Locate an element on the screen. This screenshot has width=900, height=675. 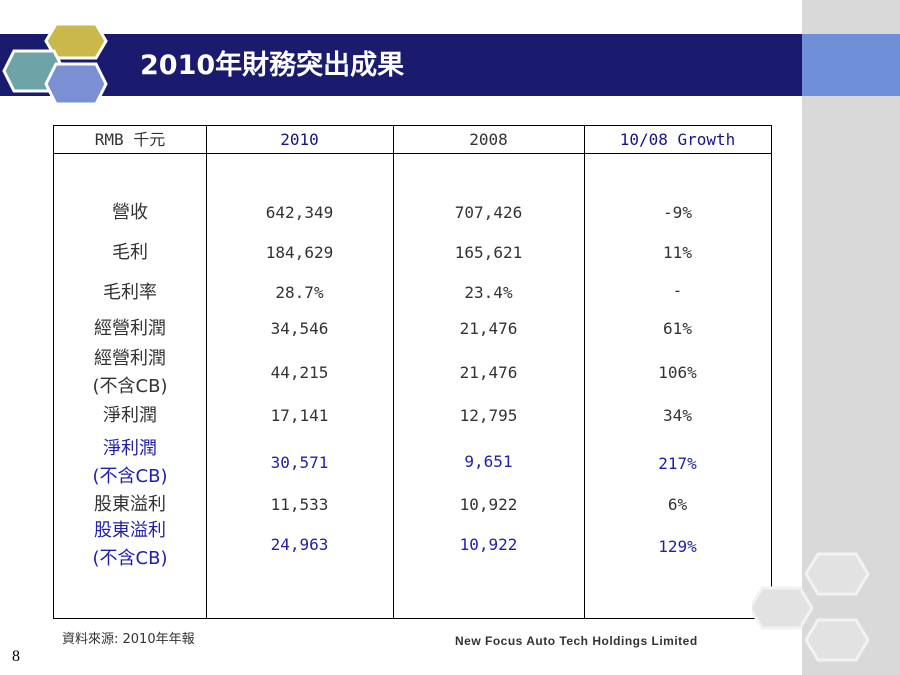
hexagon-logo-icon is located at coordinates (55, 64).